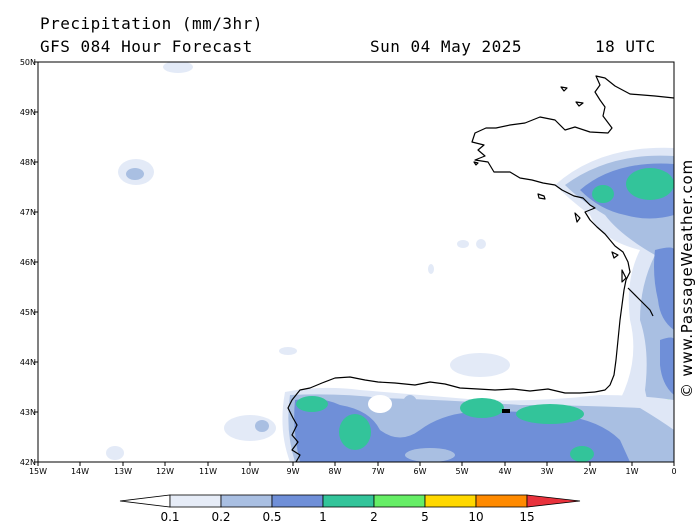 The image size is (700, 525). What do you see at coordinates (632, 471) in the screenshot?
I see `lon-label-1w: 1W` at bounding box center [632, 471].